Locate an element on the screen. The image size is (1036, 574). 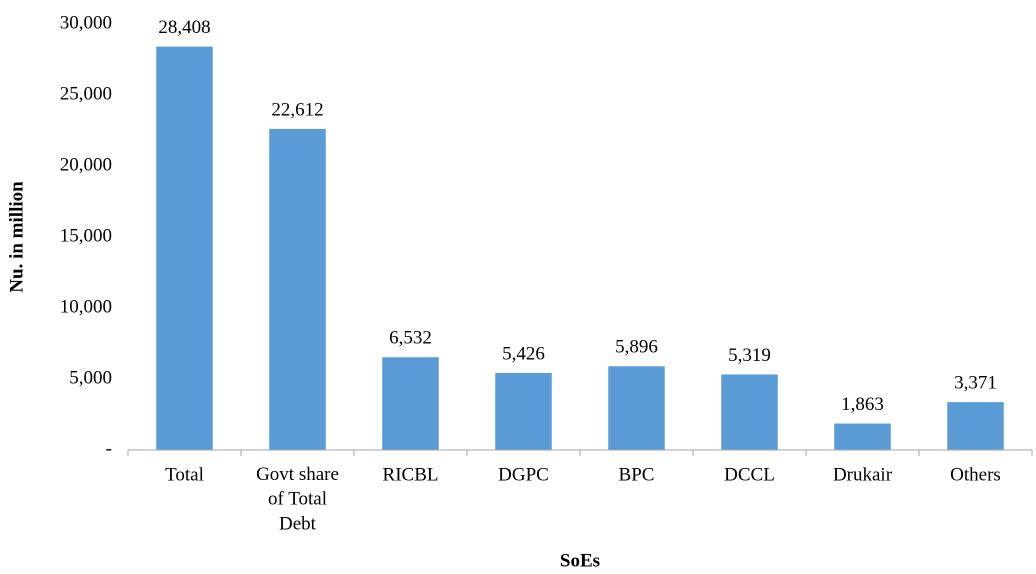
y-tick-label: 10,000 is located at coordinates (86, 306).